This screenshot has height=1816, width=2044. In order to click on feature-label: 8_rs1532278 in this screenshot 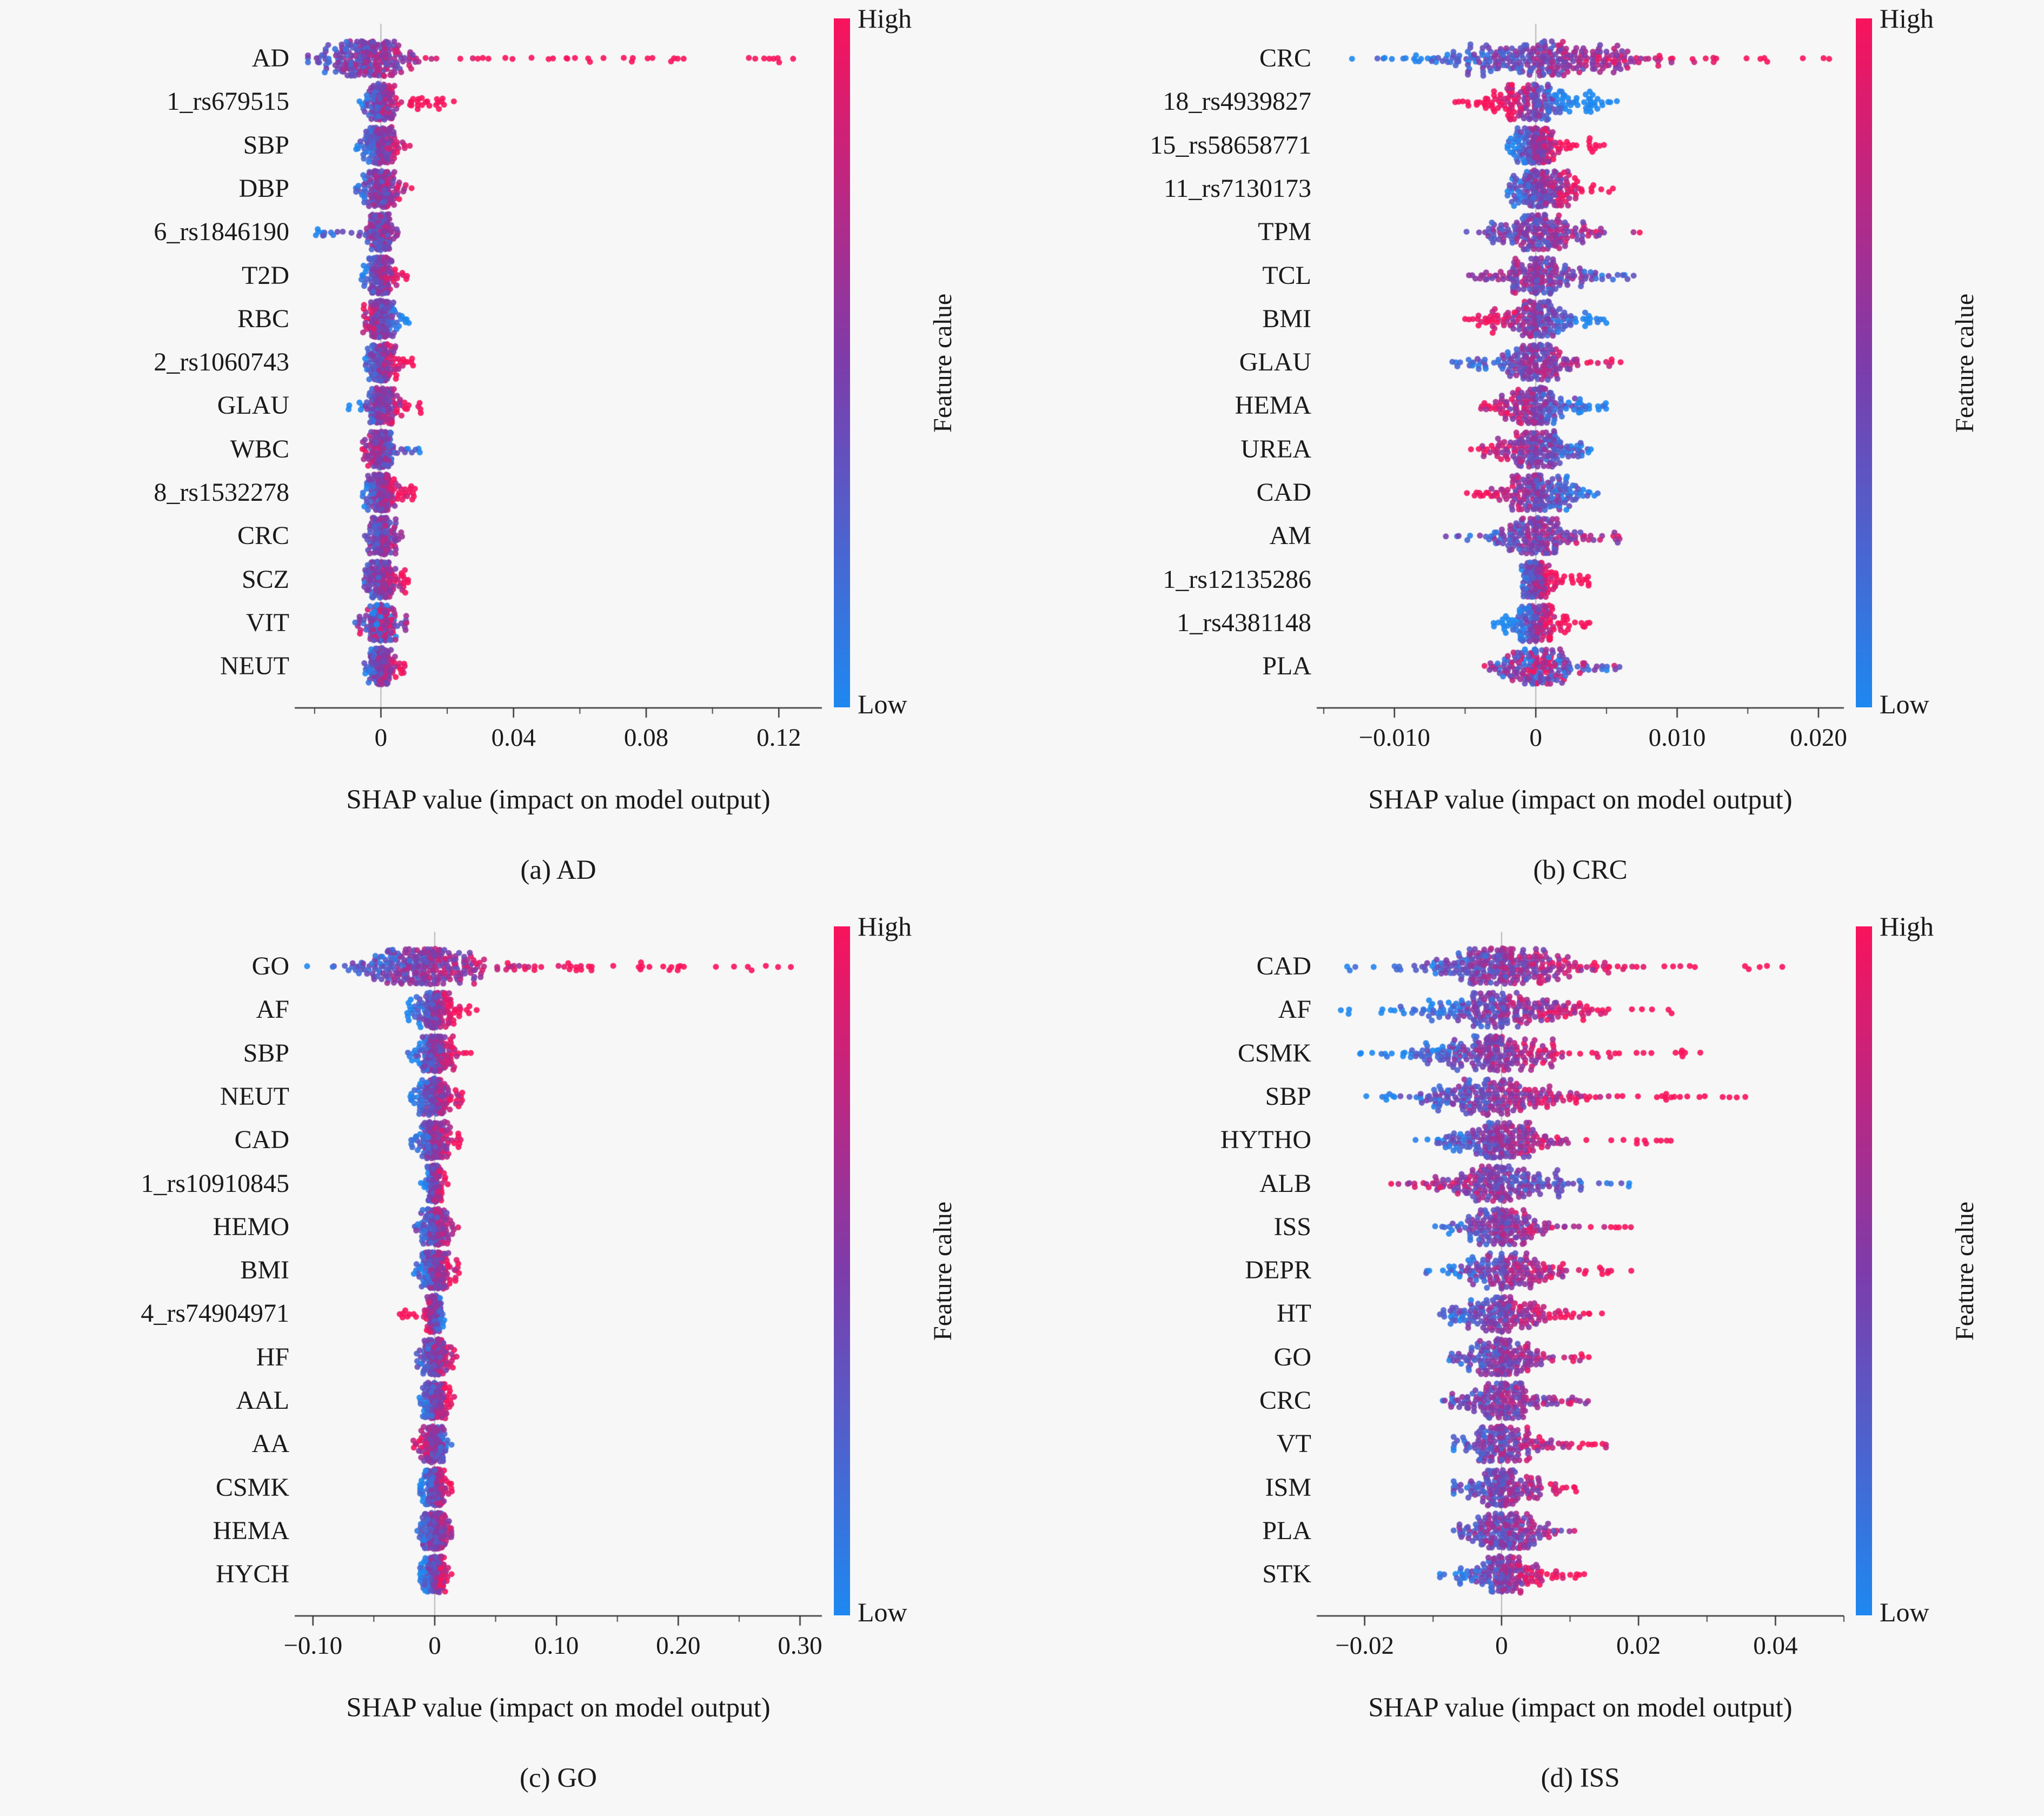, I will do `click(222, 492)`.